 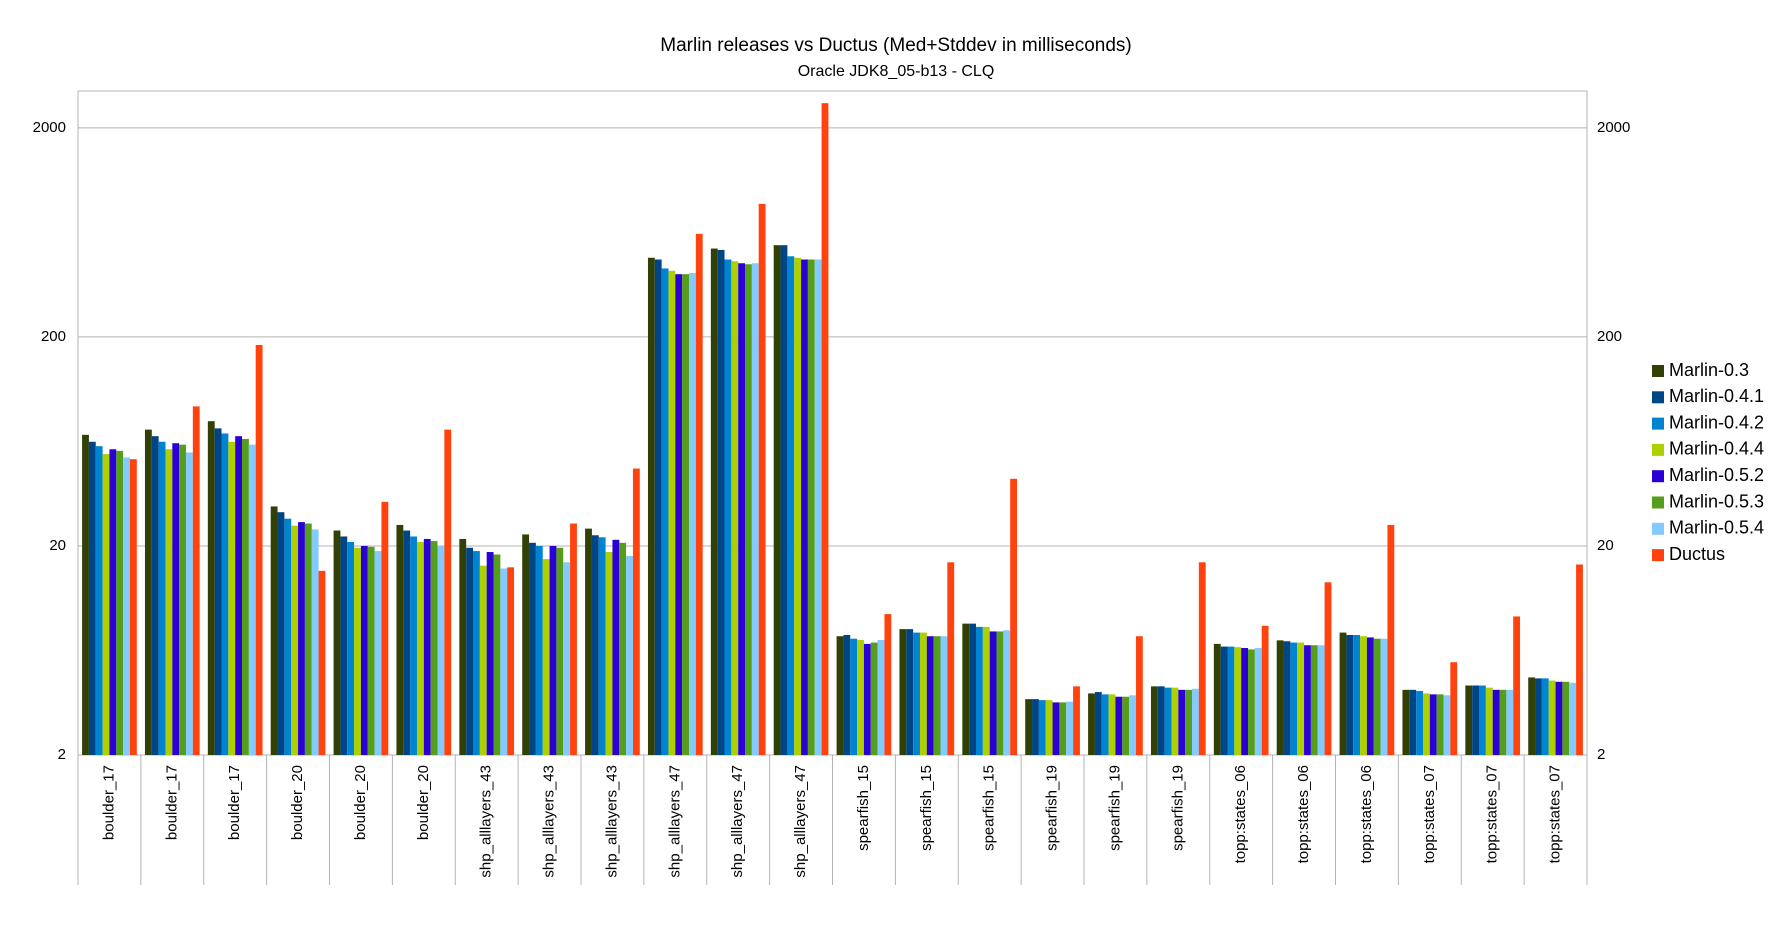 I want to click on legend-label: Marlin-0.5.2, so click(x=1716, y=475).